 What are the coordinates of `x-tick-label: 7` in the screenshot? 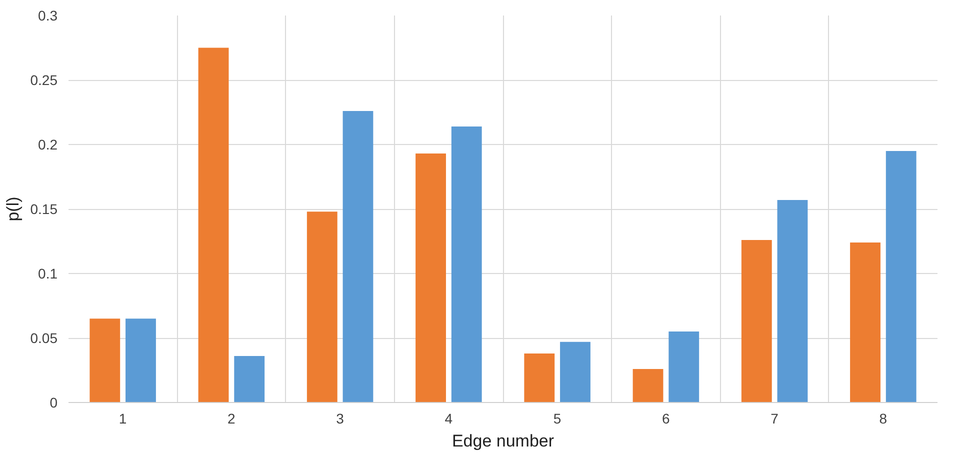 It's located at (774, 418).